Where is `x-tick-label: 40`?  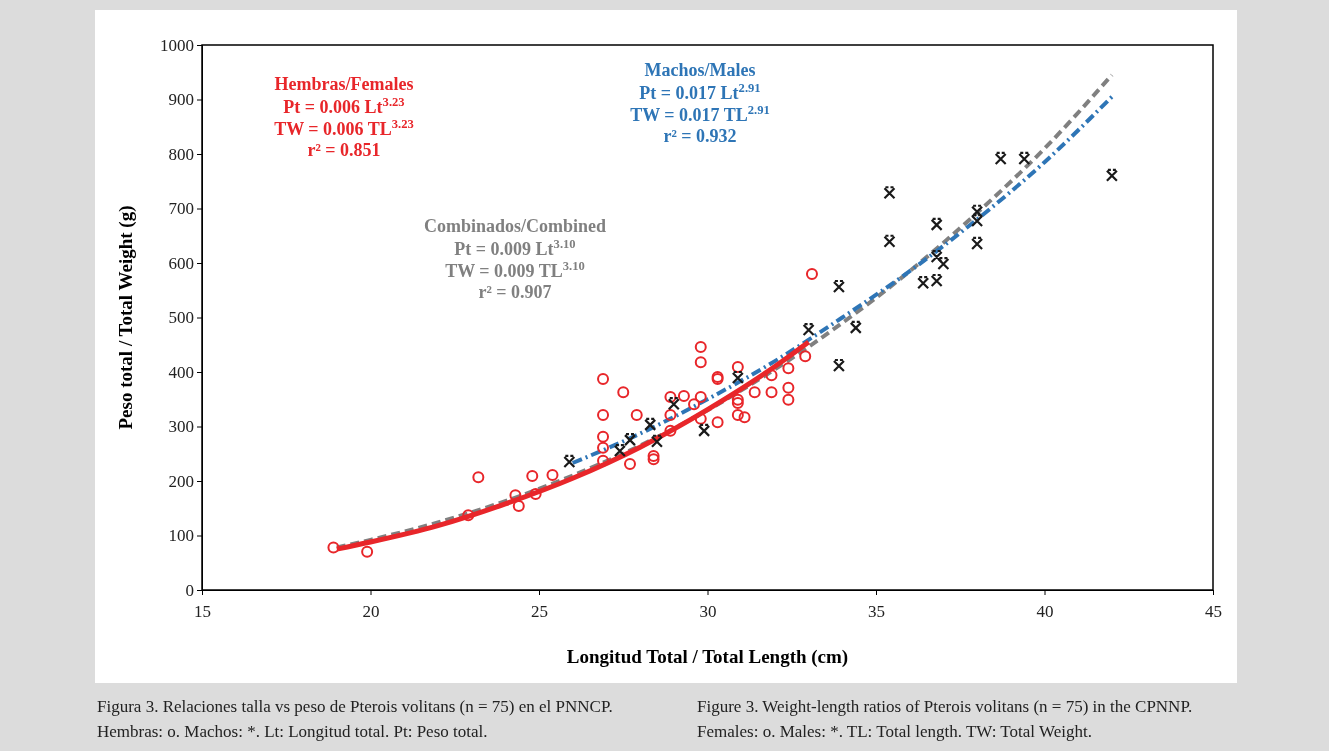 x-tick-label: 40 is located at coordinates (1045, 611).